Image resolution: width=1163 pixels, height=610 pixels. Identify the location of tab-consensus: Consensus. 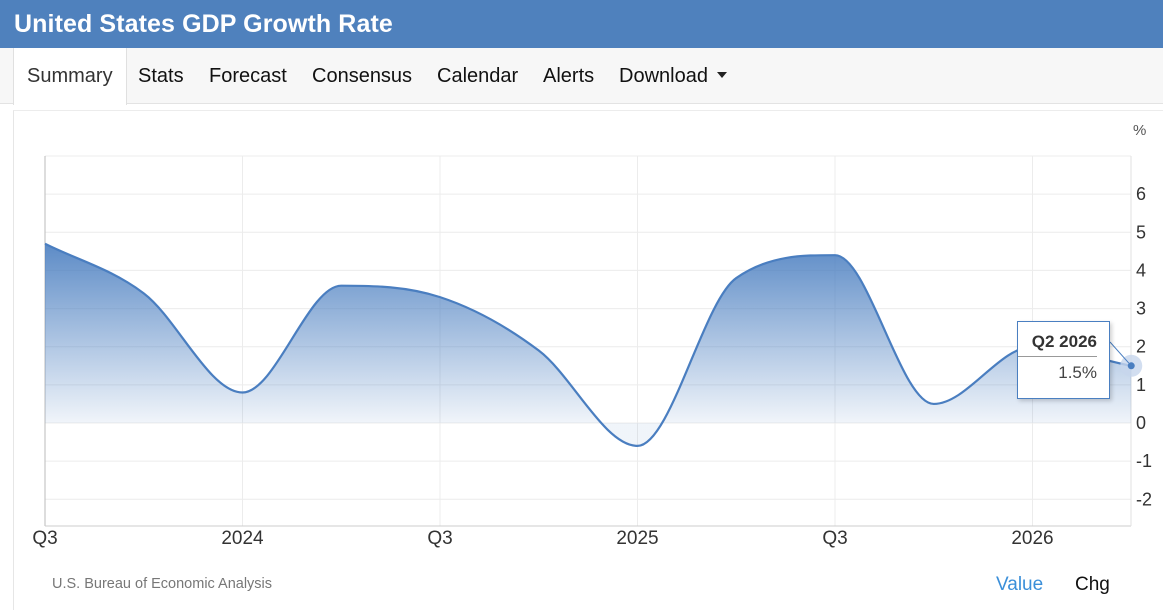
(362, 76).